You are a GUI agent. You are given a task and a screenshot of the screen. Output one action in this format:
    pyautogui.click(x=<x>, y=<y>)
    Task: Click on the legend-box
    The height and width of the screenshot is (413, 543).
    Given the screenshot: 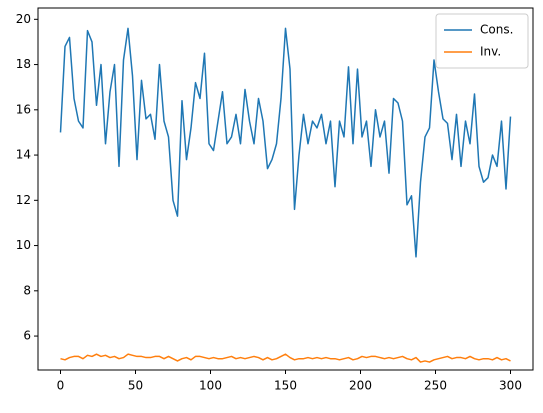 What is the action you would take?
    pyautogui.click(x=482, y=41)
    